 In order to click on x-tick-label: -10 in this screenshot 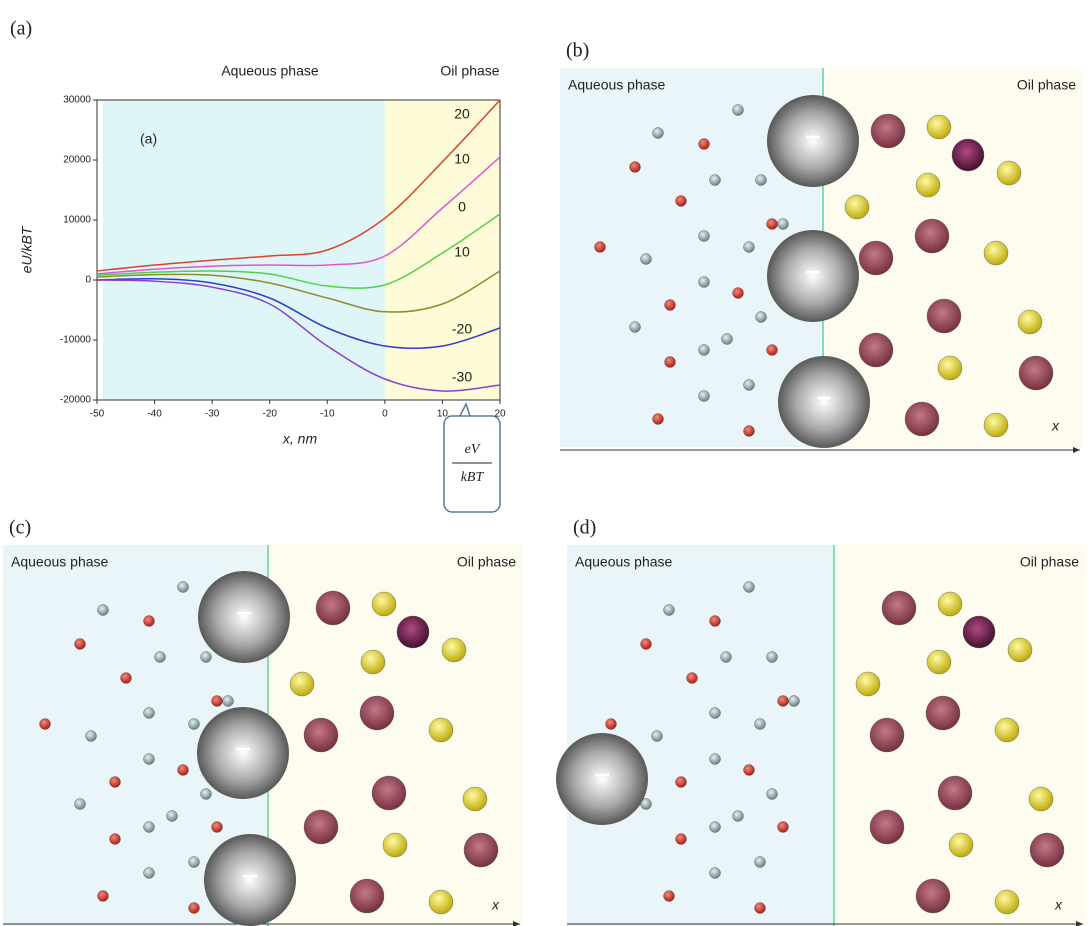, I will do `click(327, 414)`.